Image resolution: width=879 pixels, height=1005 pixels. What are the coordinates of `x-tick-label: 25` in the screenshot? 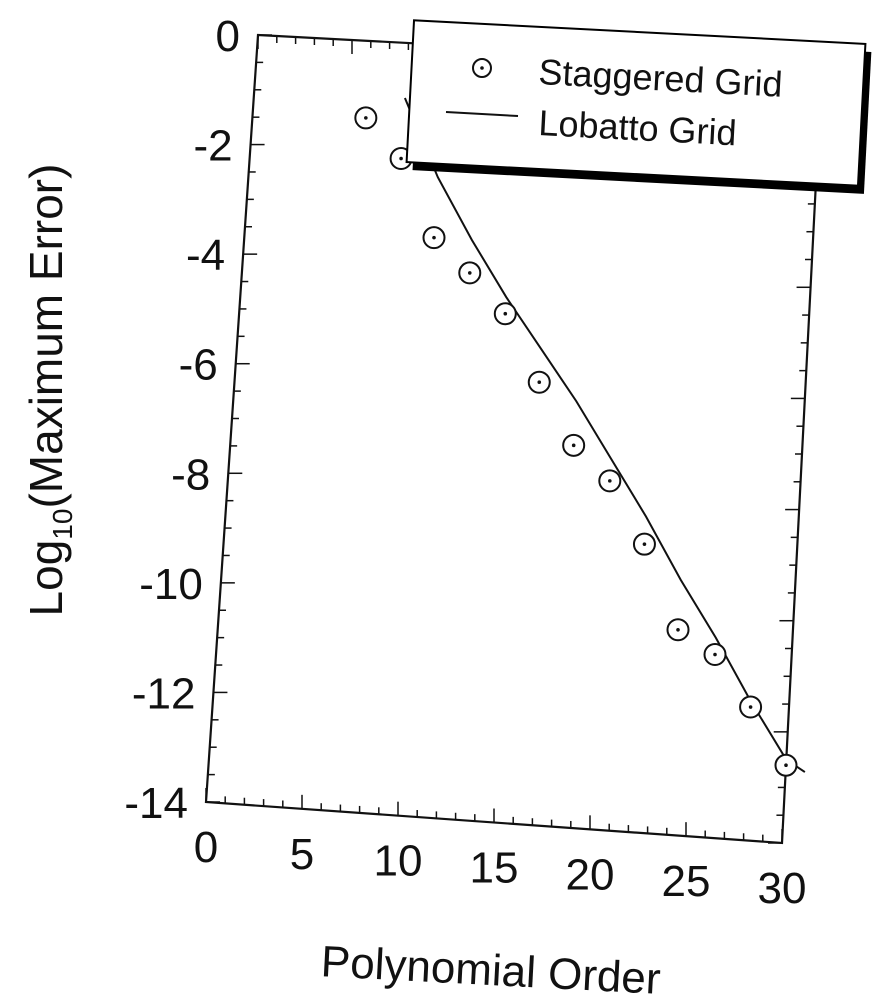 It's located at (686, 881).